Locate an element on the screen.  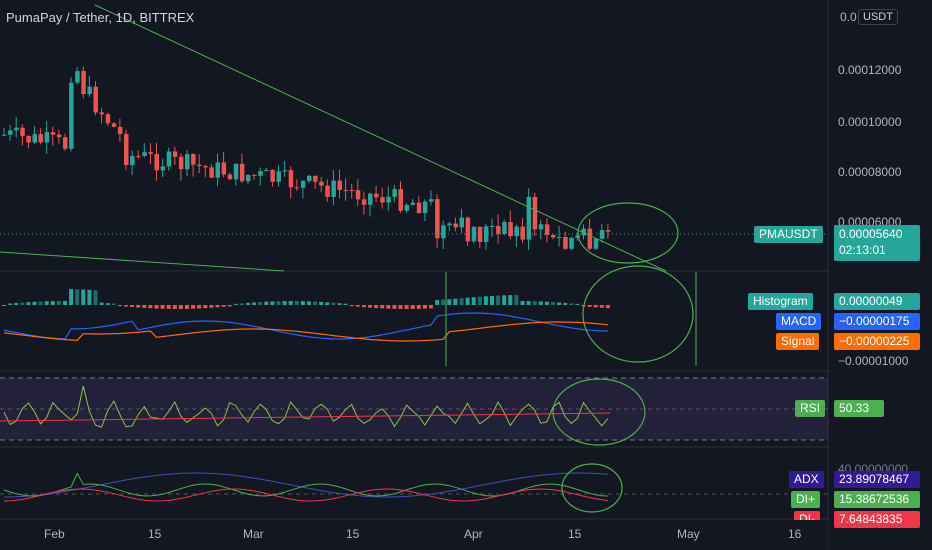
rsi-band is located at coordinates (414, 409).